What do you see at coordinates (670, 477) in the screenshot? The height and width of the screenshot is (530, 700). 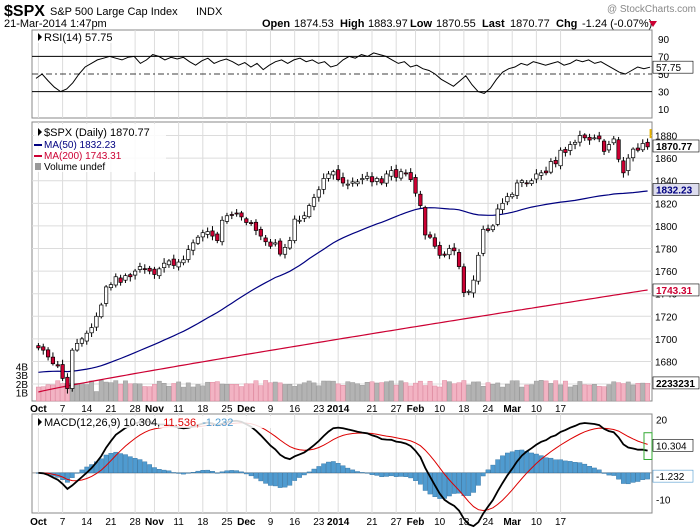 I see `macd-hist-tag: -1.232` at bounding box center [670, 477].